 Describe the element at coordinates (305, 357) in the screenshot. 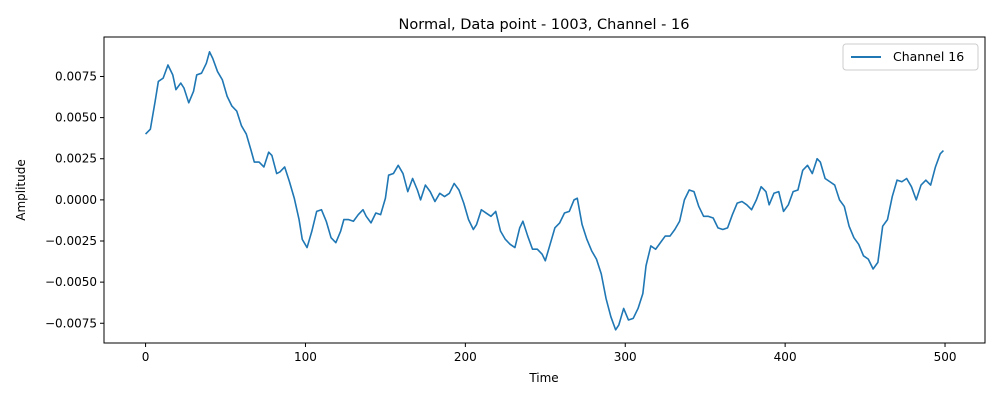

I see `x-tick-label: 100` at that location.